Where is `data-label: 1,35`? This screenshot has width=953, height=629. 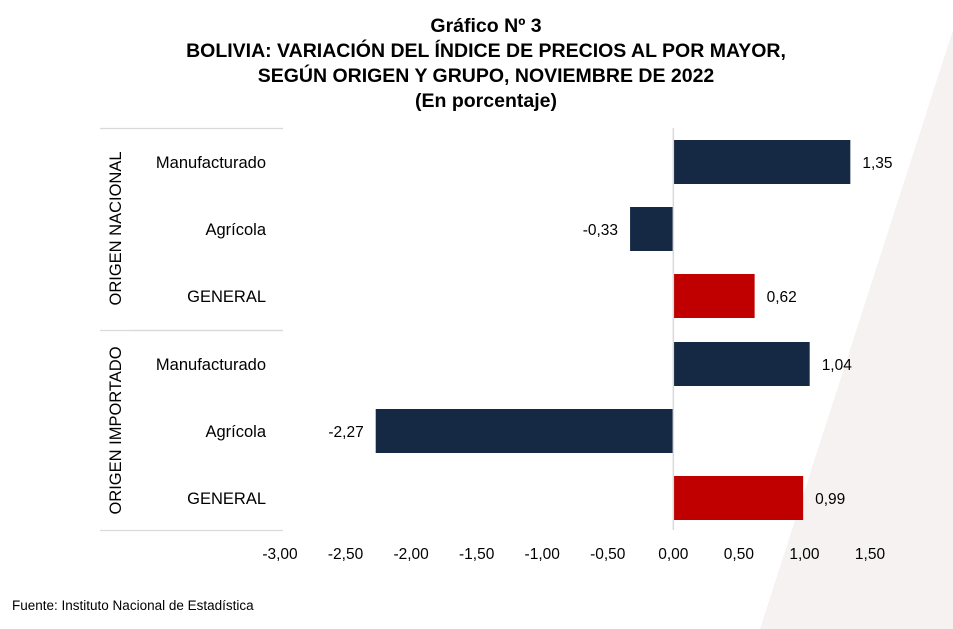 data-label: 1,35 is located at coordinates (877, 163).